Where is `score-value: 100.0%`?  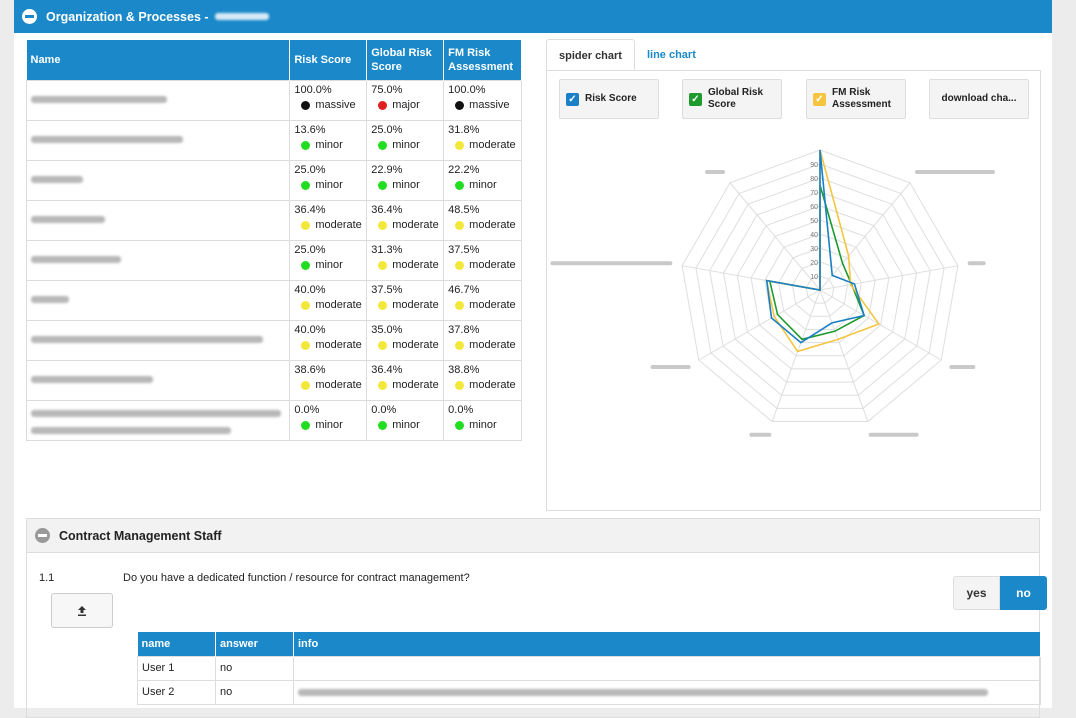
score-value: 100.0% is located at coordinates (467, 89).